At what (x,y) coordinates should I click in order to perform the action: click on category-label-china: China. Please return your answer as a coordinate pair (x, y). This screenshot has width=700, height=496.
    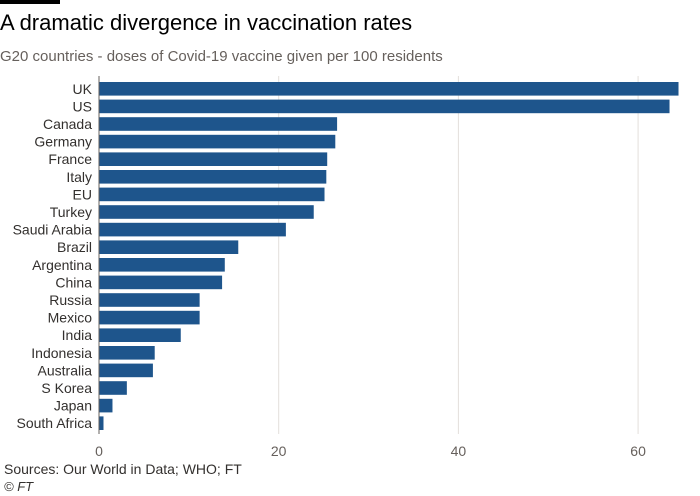
    Looking at the image, I should click on (73, 282).